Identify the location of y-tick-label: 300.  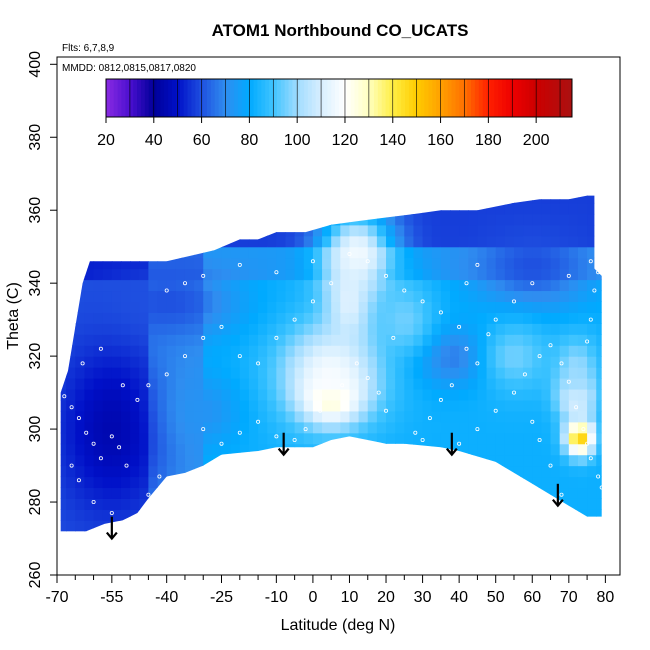
(35, 429).